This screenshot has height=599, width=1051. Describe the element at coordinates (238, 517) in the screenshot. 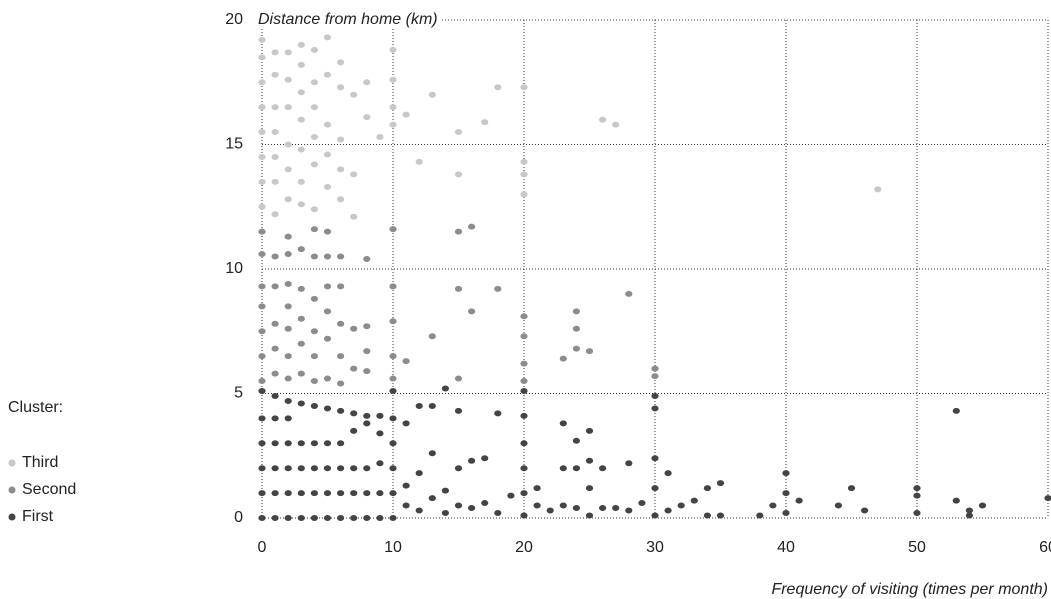

I see `y-tick-label: 0` at that location.